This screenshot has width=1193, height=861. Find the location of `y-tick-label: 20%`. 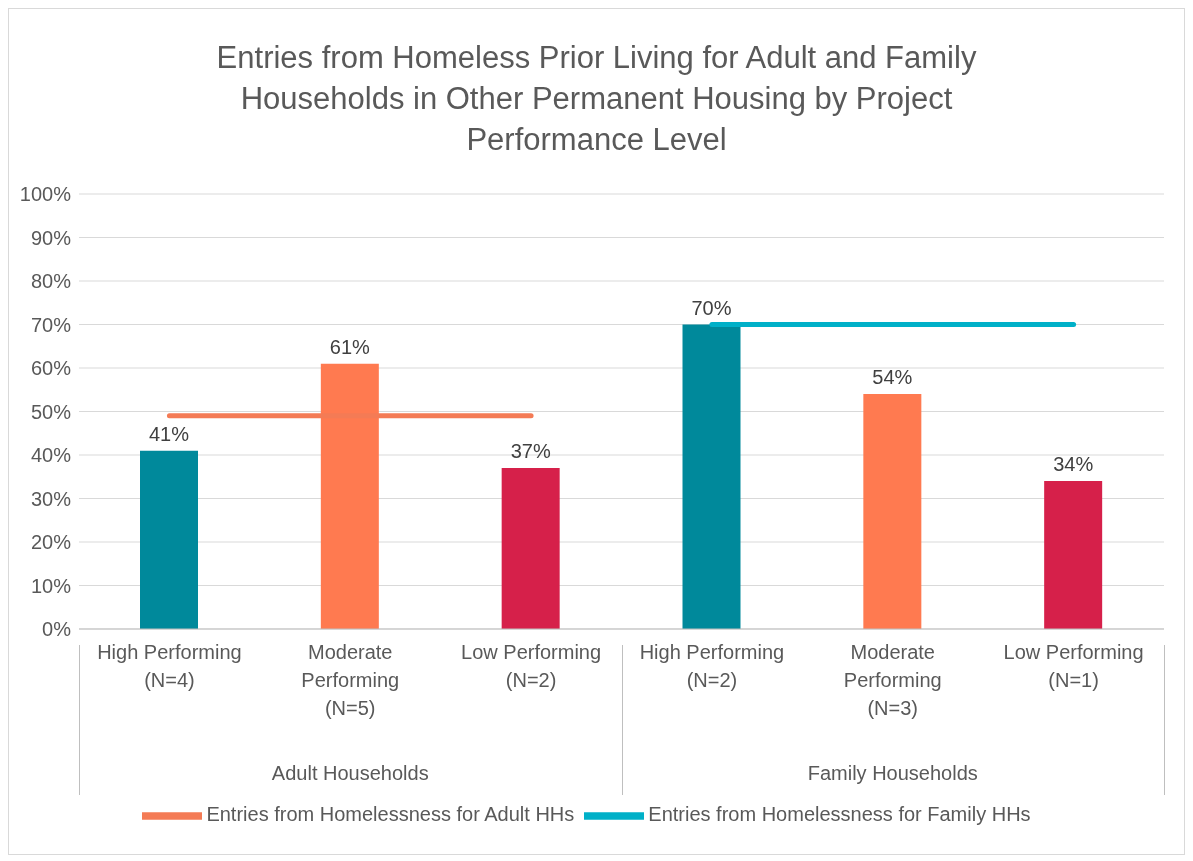

y-tick-label: 20% is located at coordinates (51, 542).